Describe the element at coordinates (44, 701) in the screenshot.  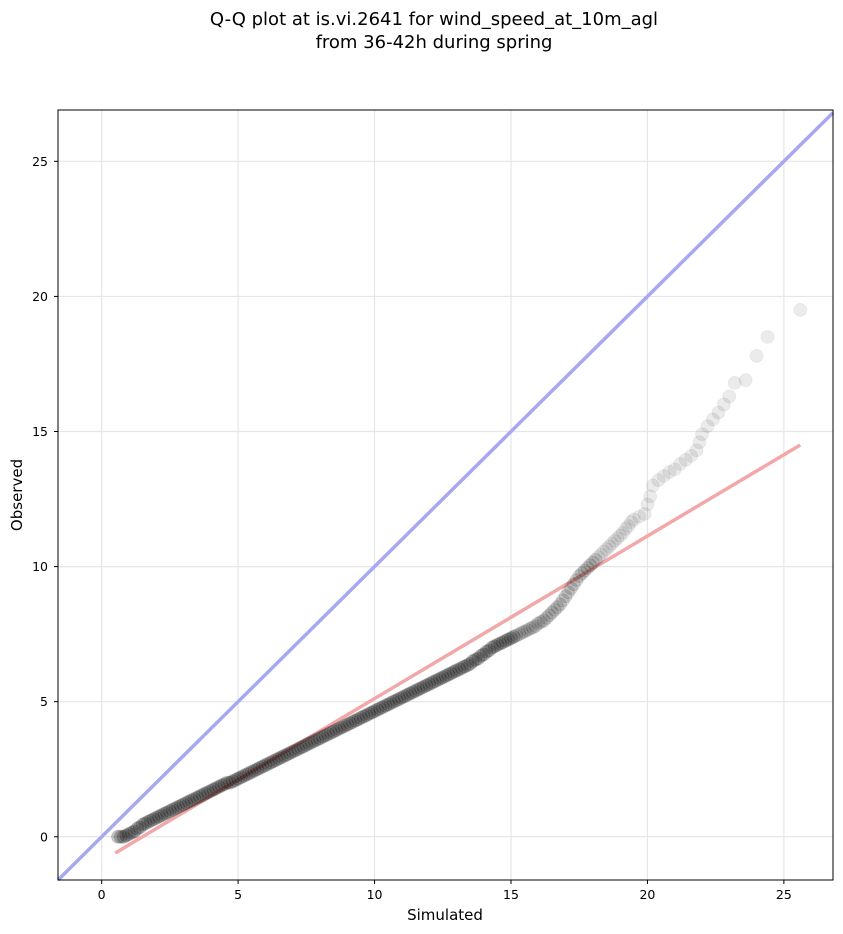
I see `y-tick-label: 5` at that location.